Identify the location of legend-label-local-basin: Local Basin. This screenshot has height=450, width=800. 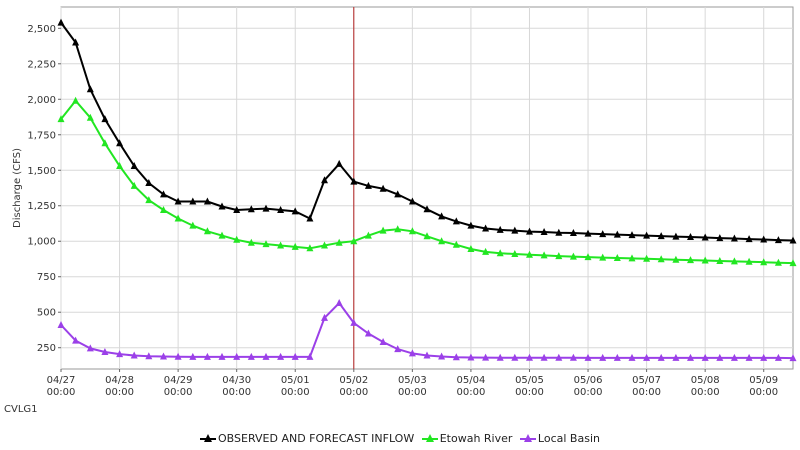
(568, 438).